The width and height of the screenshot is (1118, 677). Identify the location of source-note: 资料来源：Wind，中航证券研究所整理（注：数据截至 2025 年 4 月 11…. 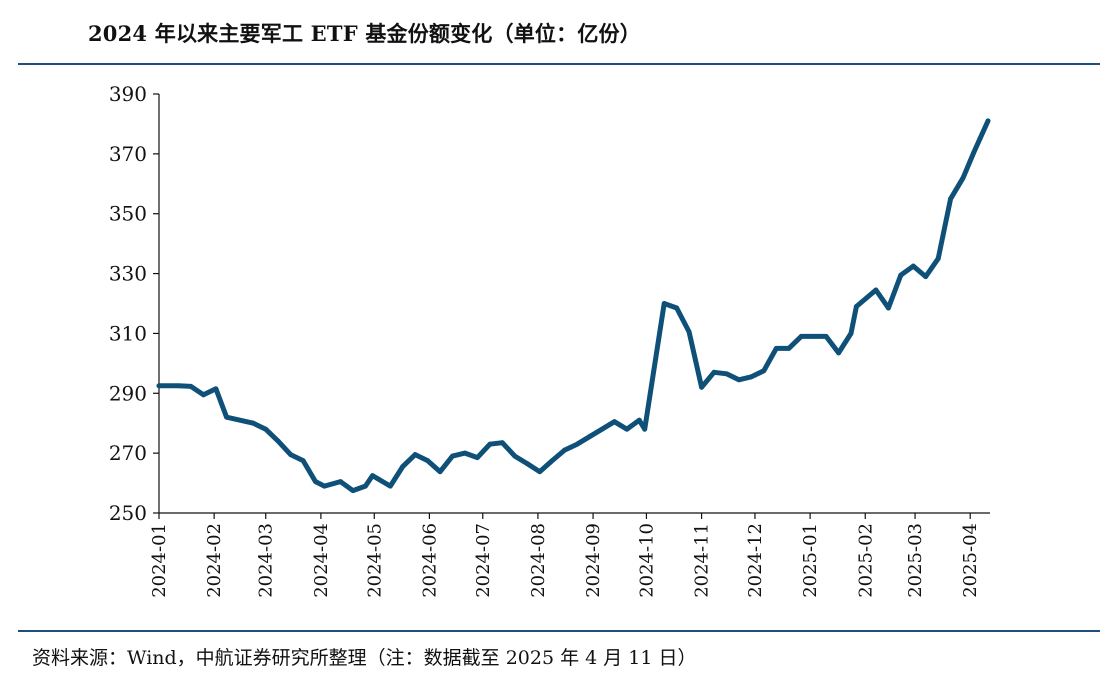
(364, 658).